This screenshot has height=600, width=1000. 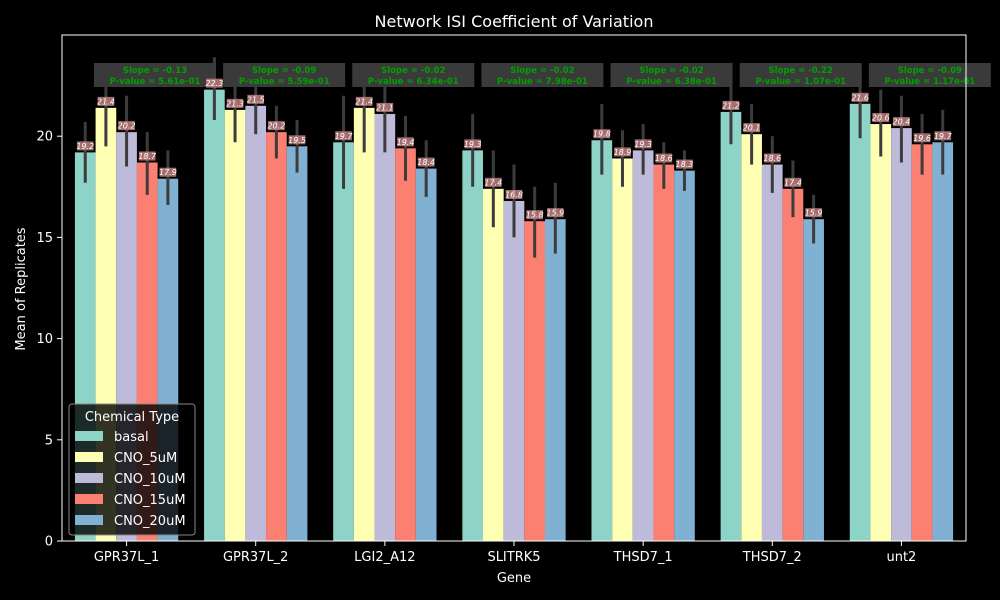 I want to click on value-label: 19.3, so click(x=643, y=144).